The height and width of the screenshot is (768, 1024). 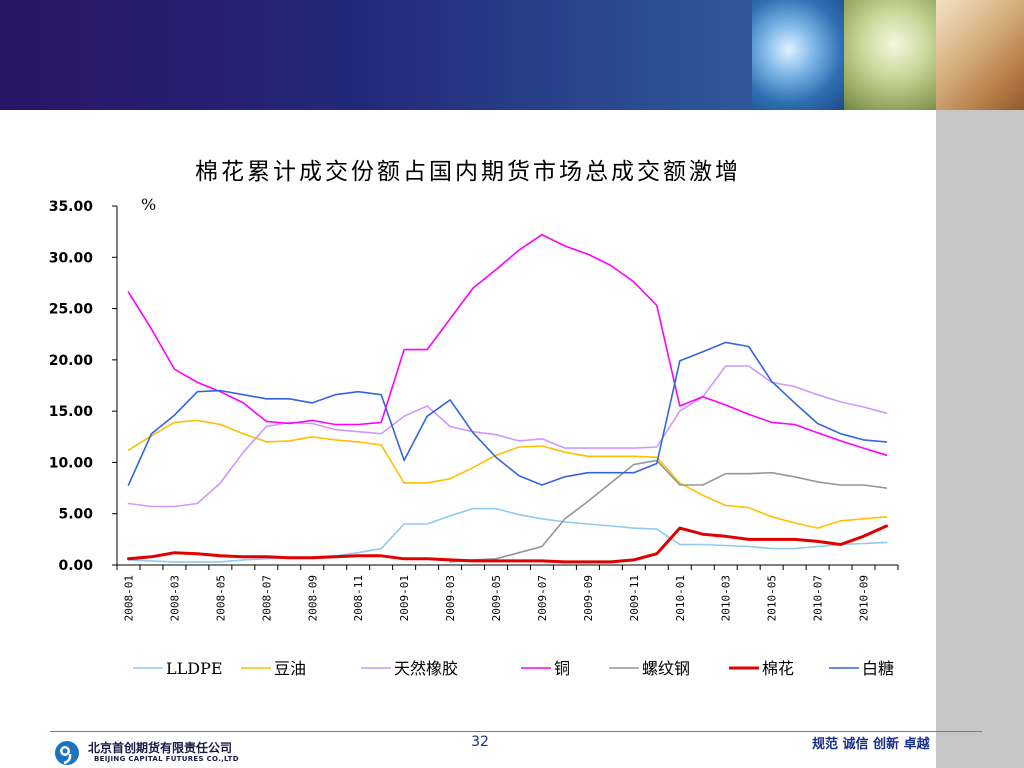 I want to click on header-photo-map, so click(x=890, y=55).